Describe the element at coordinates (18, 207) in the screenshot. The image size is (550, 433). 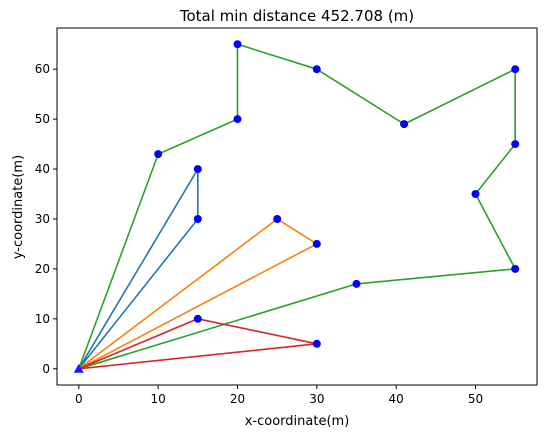
I see `y-axis-label: y-coordinate(m)` at that location.